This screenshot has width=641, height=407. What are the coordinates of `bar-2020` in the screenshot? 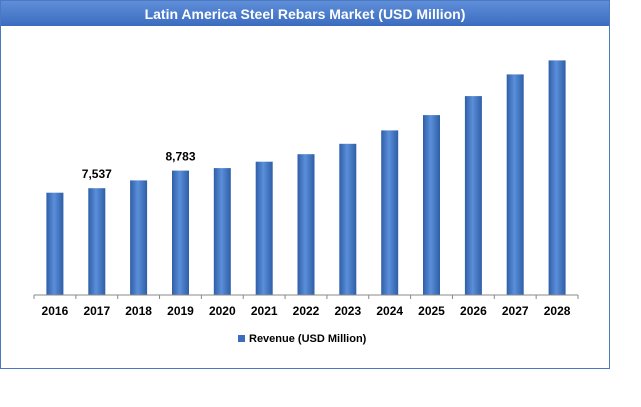 It's located at (222, 231).